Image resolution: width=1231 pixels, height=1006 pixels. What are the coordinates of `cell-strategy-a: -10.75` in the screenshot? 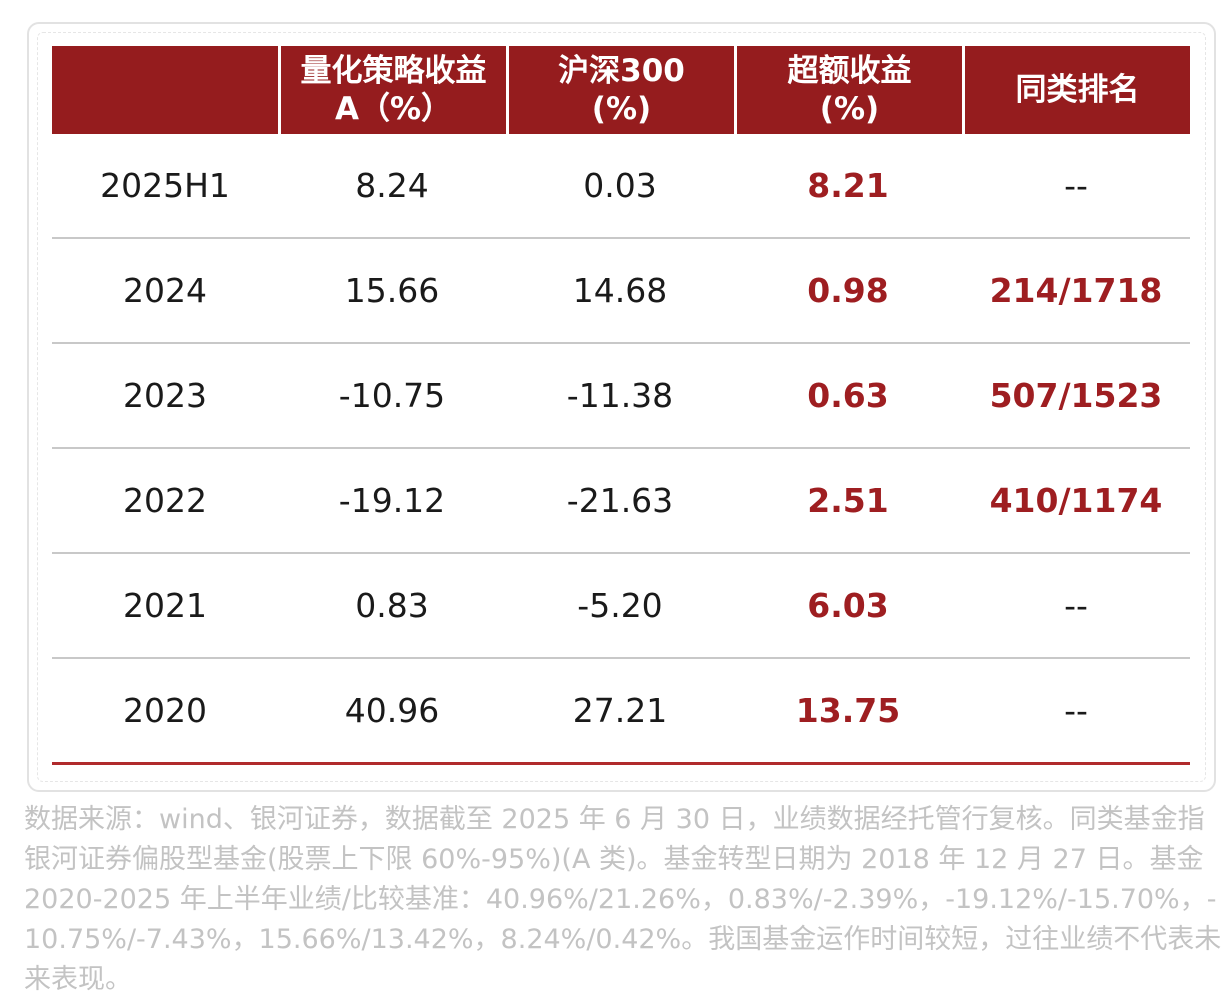 It's located at (392, 396).